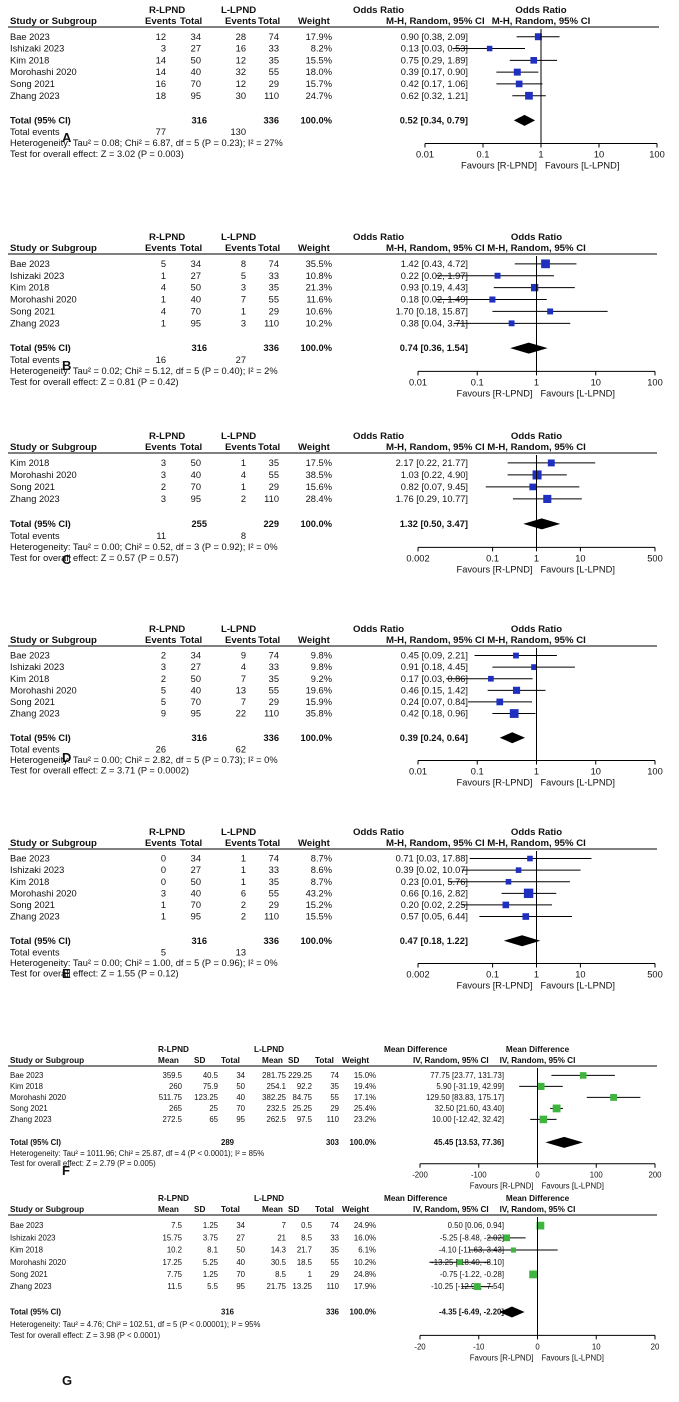 The height and width of the screenshot is (1402, 679). I want to click on study-ci-text: 0.90 [0.38, 2.09], so click(434, 37).